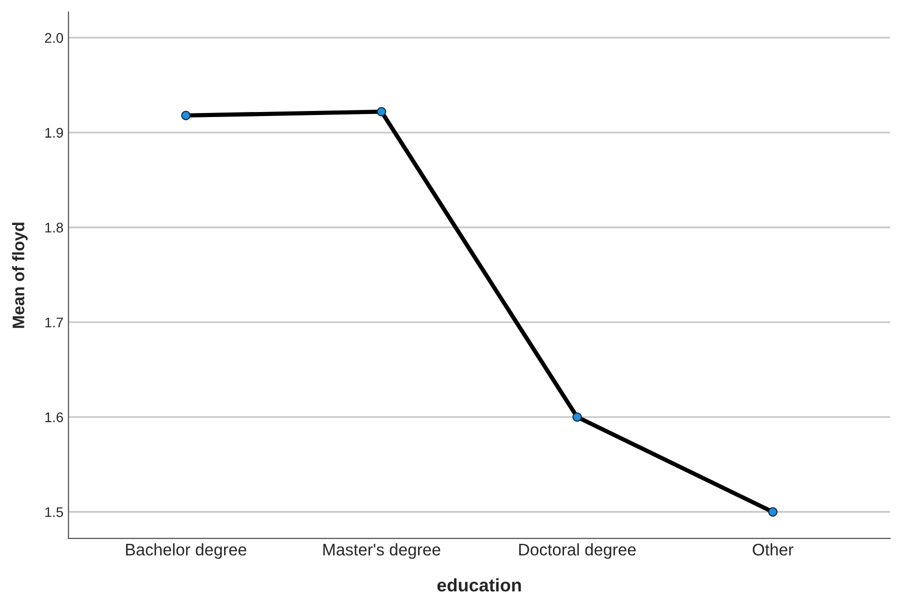  Describe the element at coordinates (381, 551) in the screenshot. I see `x-tick-label: Master's degree` at that location.